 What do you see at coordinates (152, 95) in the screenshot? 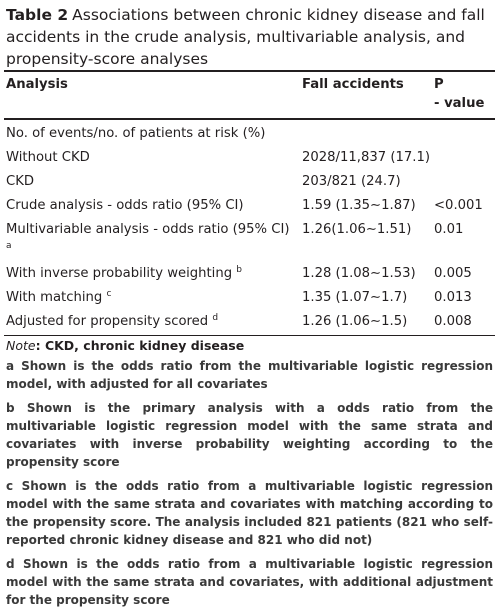
I see `header-analysis: Analysis` at bounding box center [152, 95].